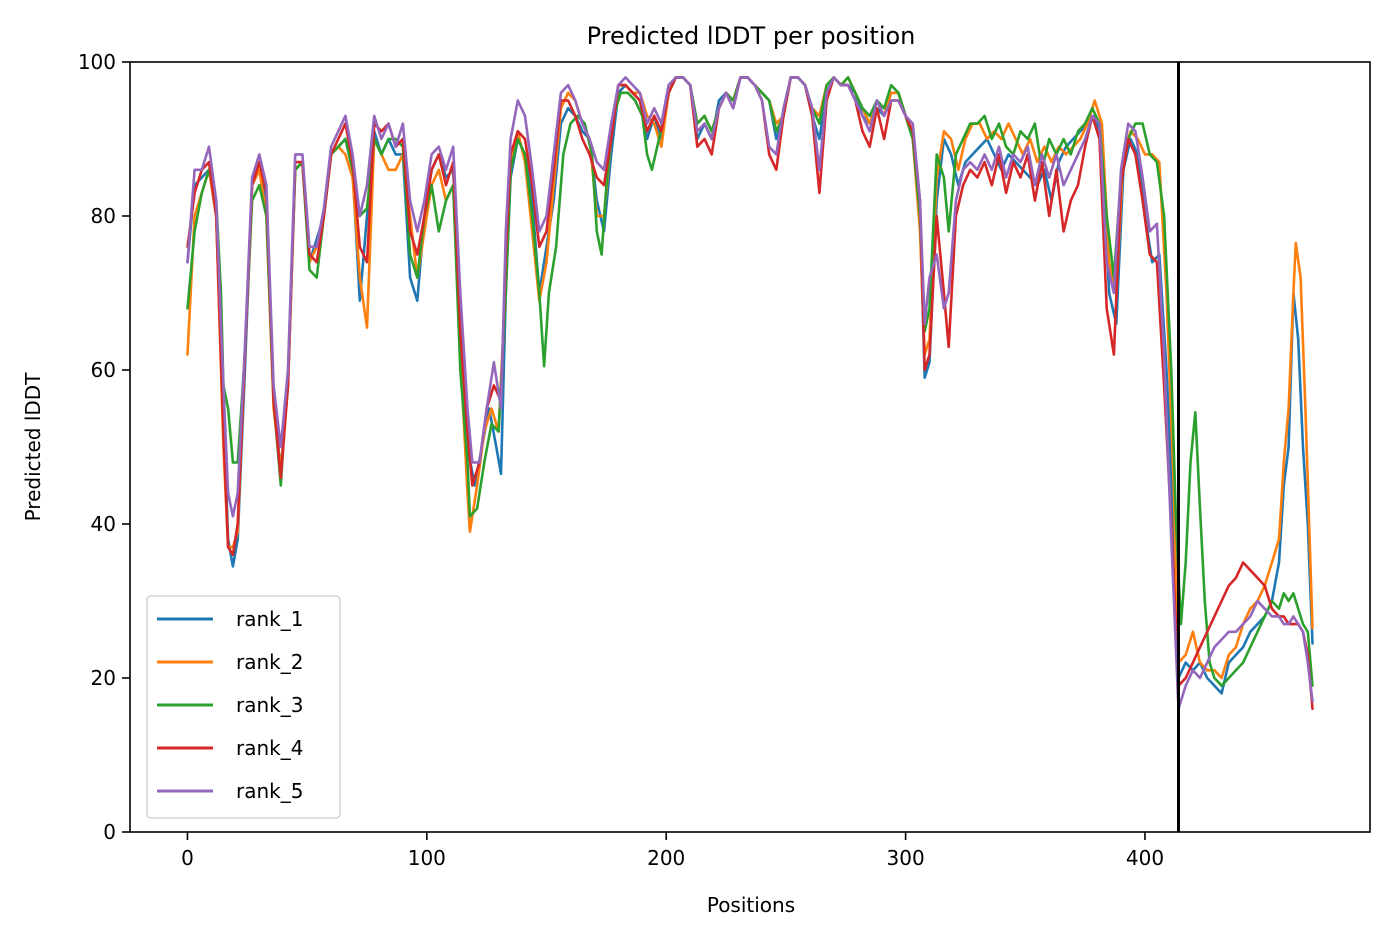 This screenshot has height=939, width=1391. Describe the element at coordinates (103, 370) in the screenshot. I see `y-tick-label: 60` at that location.